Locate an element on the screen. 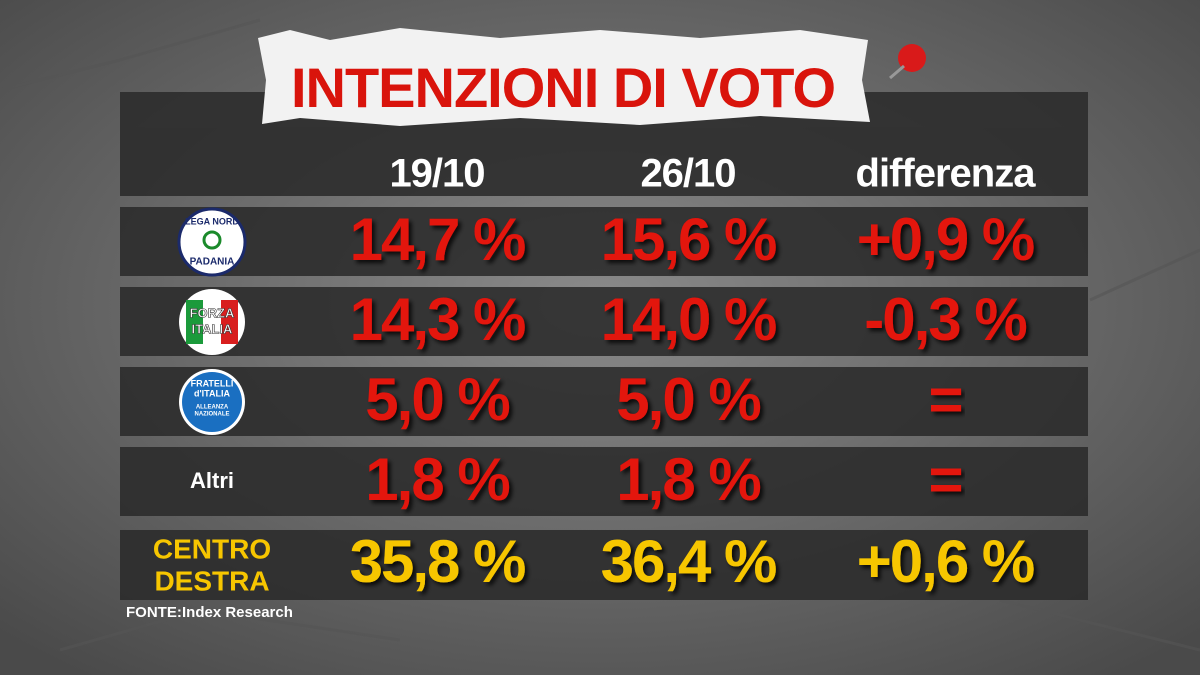  cell: +0,9 % is located at coordinates (945, 239).